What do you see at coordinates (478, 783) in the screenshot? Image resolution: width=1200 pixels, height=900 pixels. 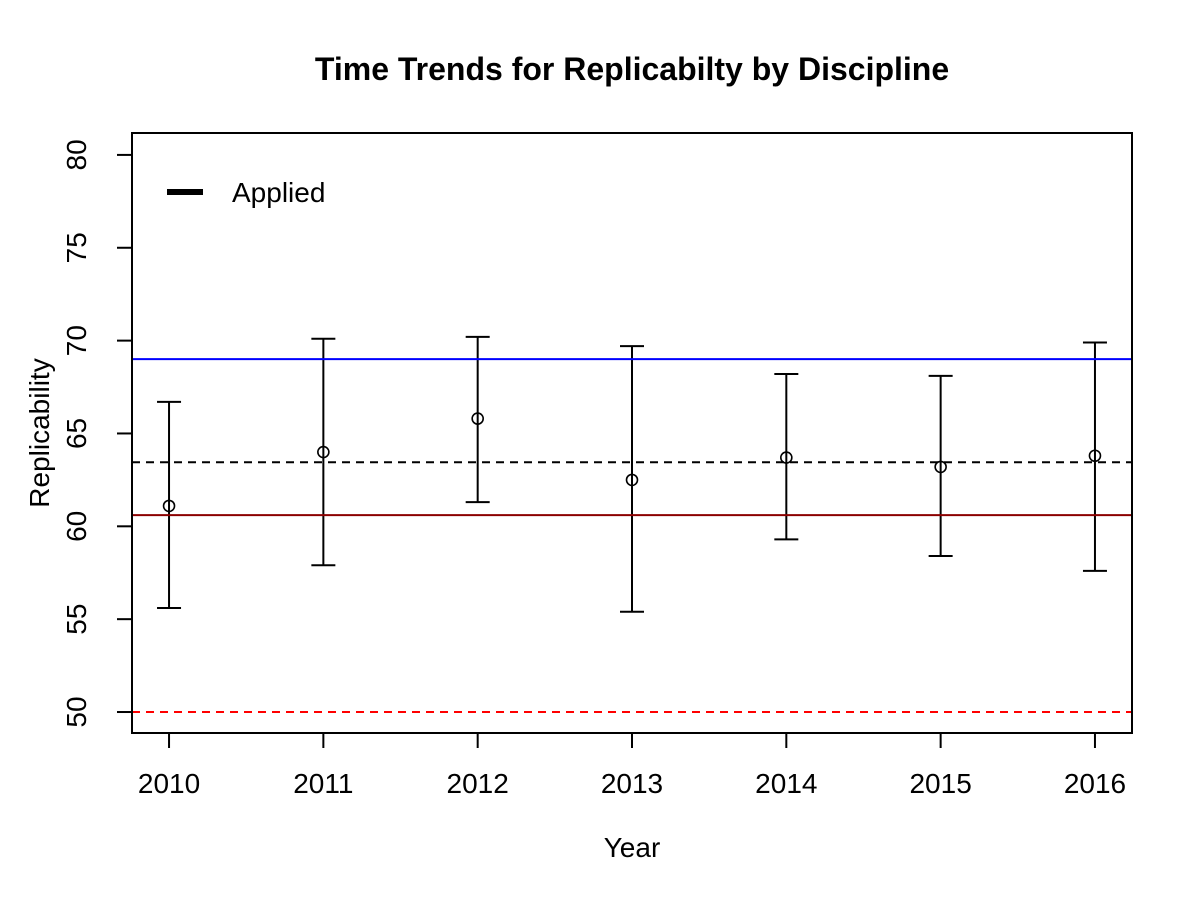 I see `x-tick-label: 2012` at bounding box center [478, 783].